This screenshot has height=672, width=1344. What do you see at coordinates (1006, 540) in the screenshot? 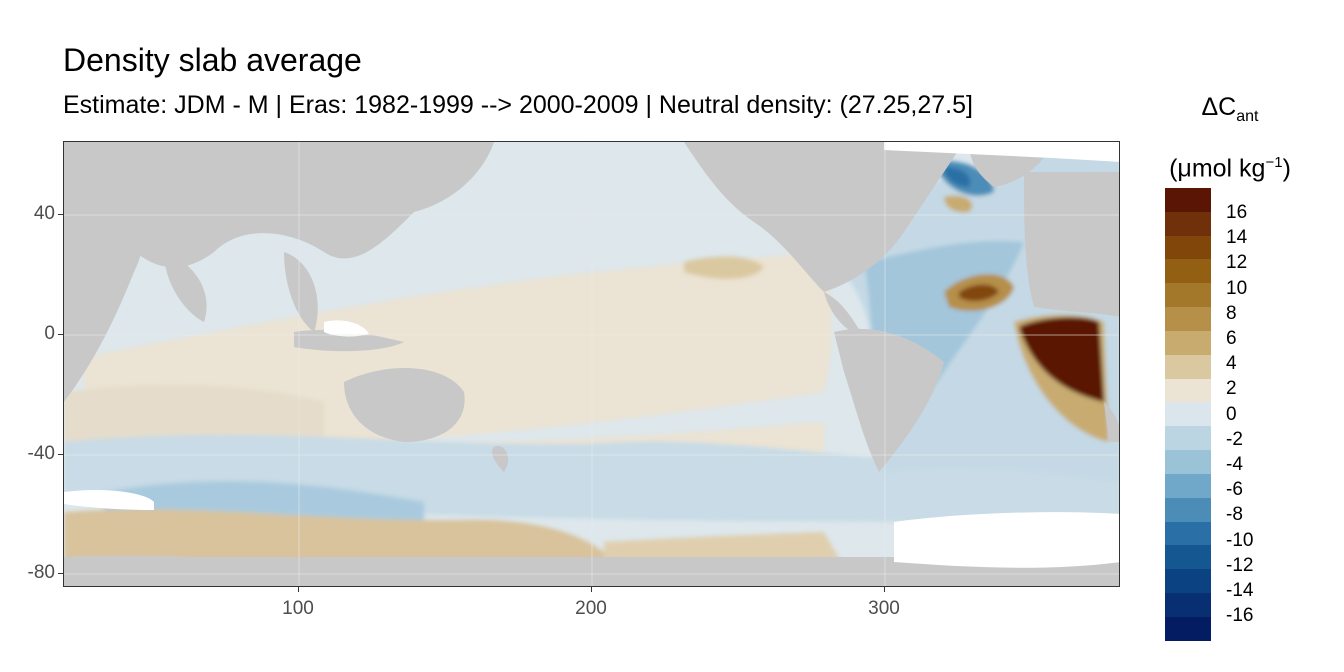
I see `nodata-weddell` at bounding box center [1006, 540].